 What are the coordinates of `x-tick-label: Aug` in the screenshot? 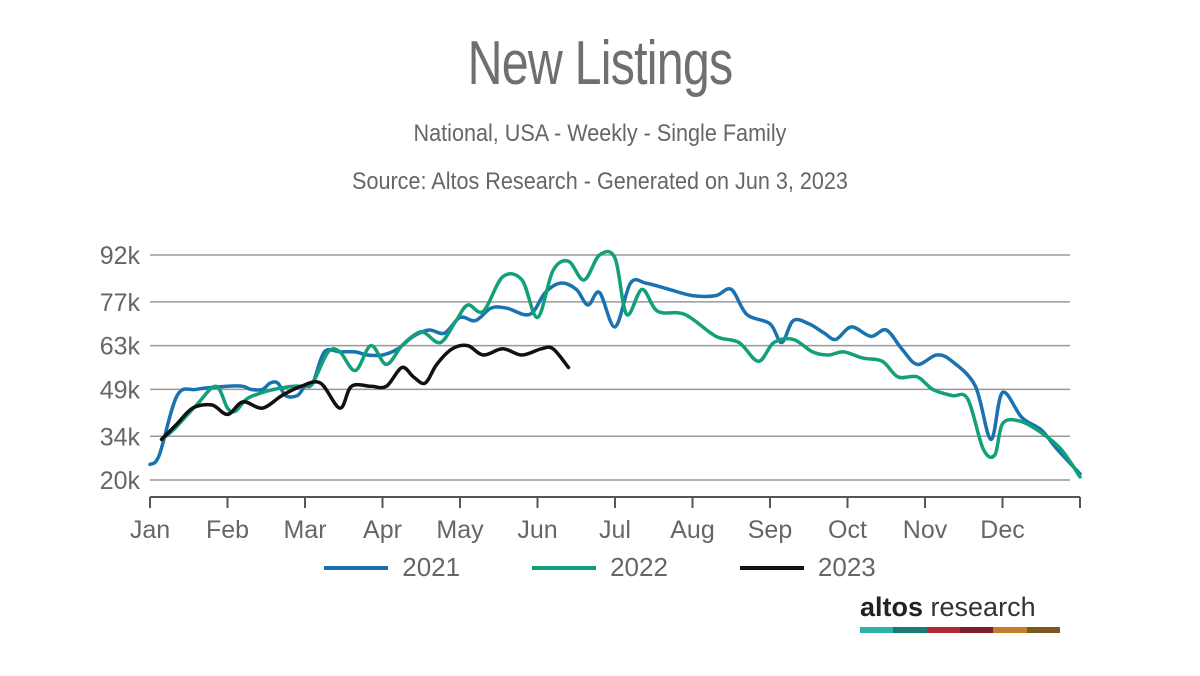 It's located at (692, 530).